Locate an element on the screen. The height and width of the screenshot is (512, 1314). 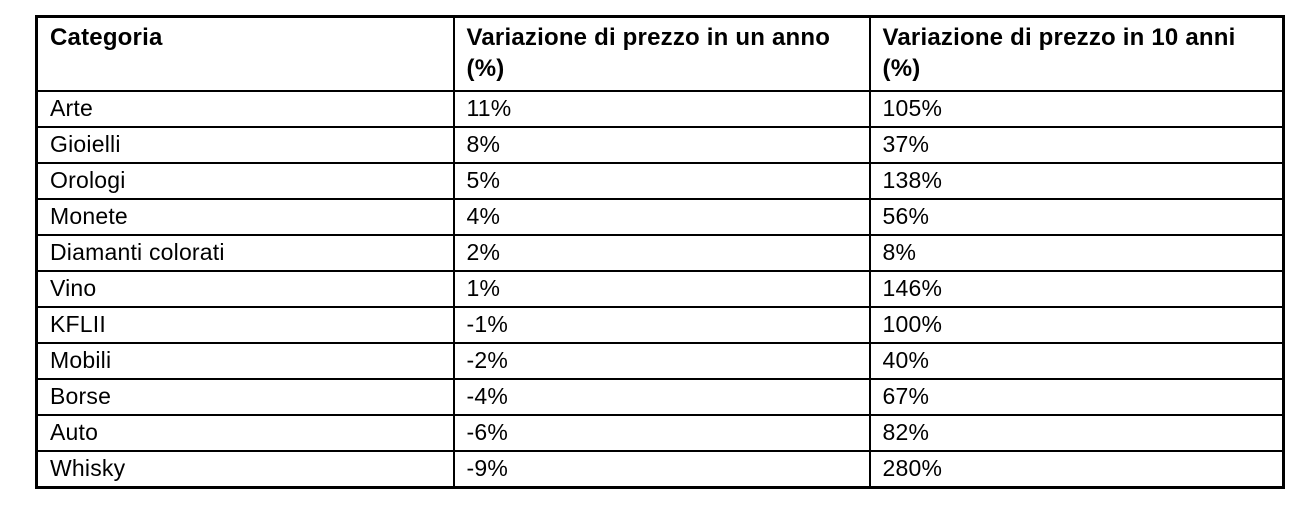
cell-variazione-un-anno: 11% is located at coordinates (661, 108).